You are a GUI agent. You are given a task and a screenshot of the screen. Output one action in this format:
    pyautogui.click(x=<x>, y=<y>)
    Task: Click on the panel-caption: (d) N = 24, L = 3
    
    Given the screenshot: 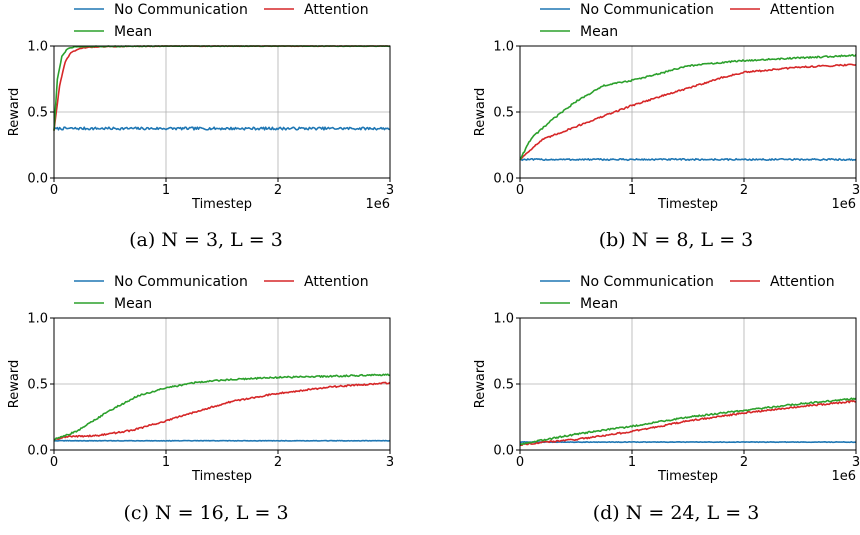 What is the action you would take?
    pyautogui.click(x=676, y=513)
    